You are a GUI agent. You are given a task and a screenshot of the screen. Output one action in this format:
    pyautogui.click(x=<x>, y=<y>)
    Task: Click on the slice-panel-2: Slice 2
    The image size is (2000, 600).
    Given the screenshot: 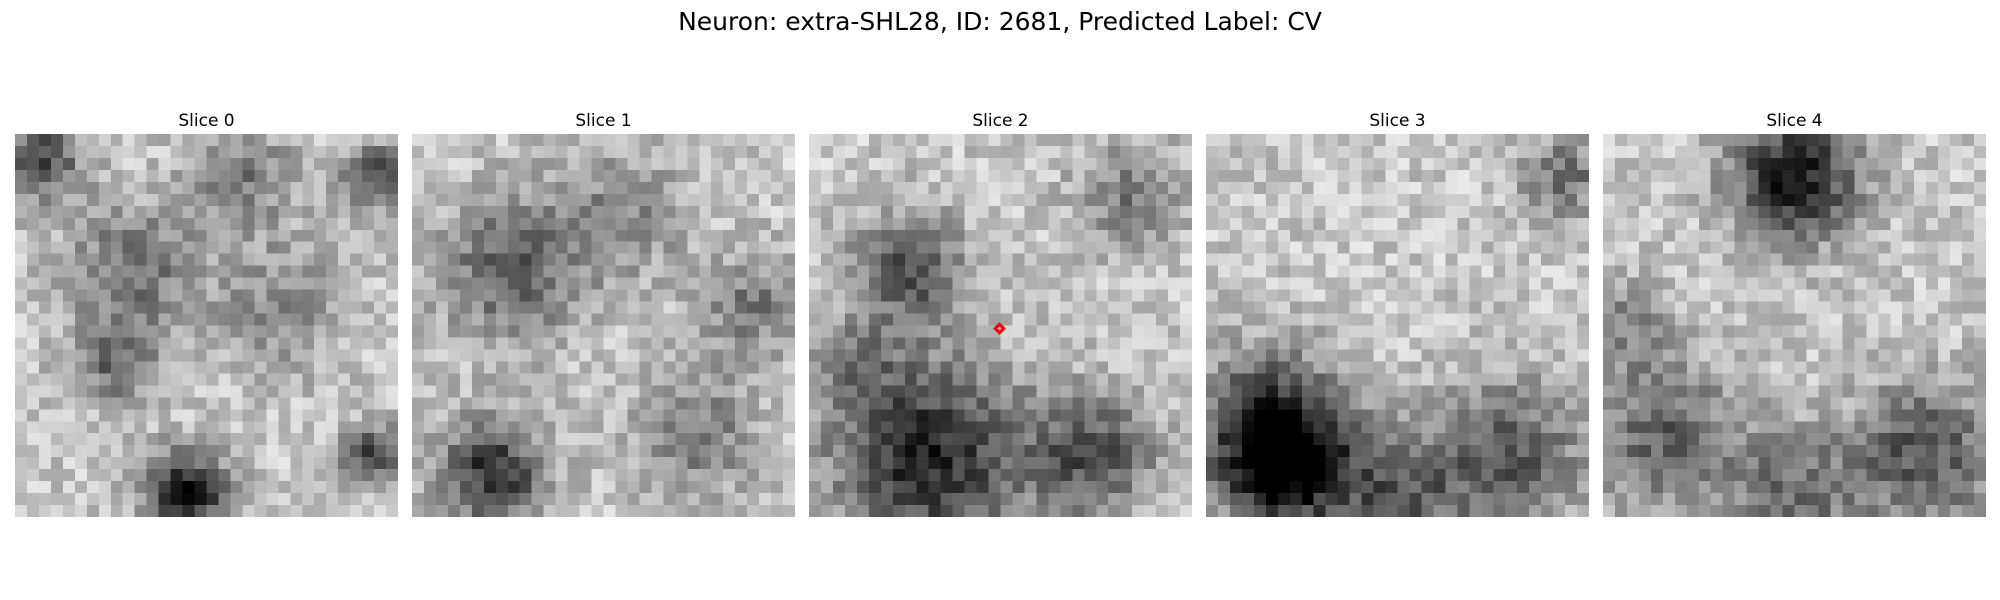 What is the action you would take?
    pyautogui.click(x=1000, y=312)
    